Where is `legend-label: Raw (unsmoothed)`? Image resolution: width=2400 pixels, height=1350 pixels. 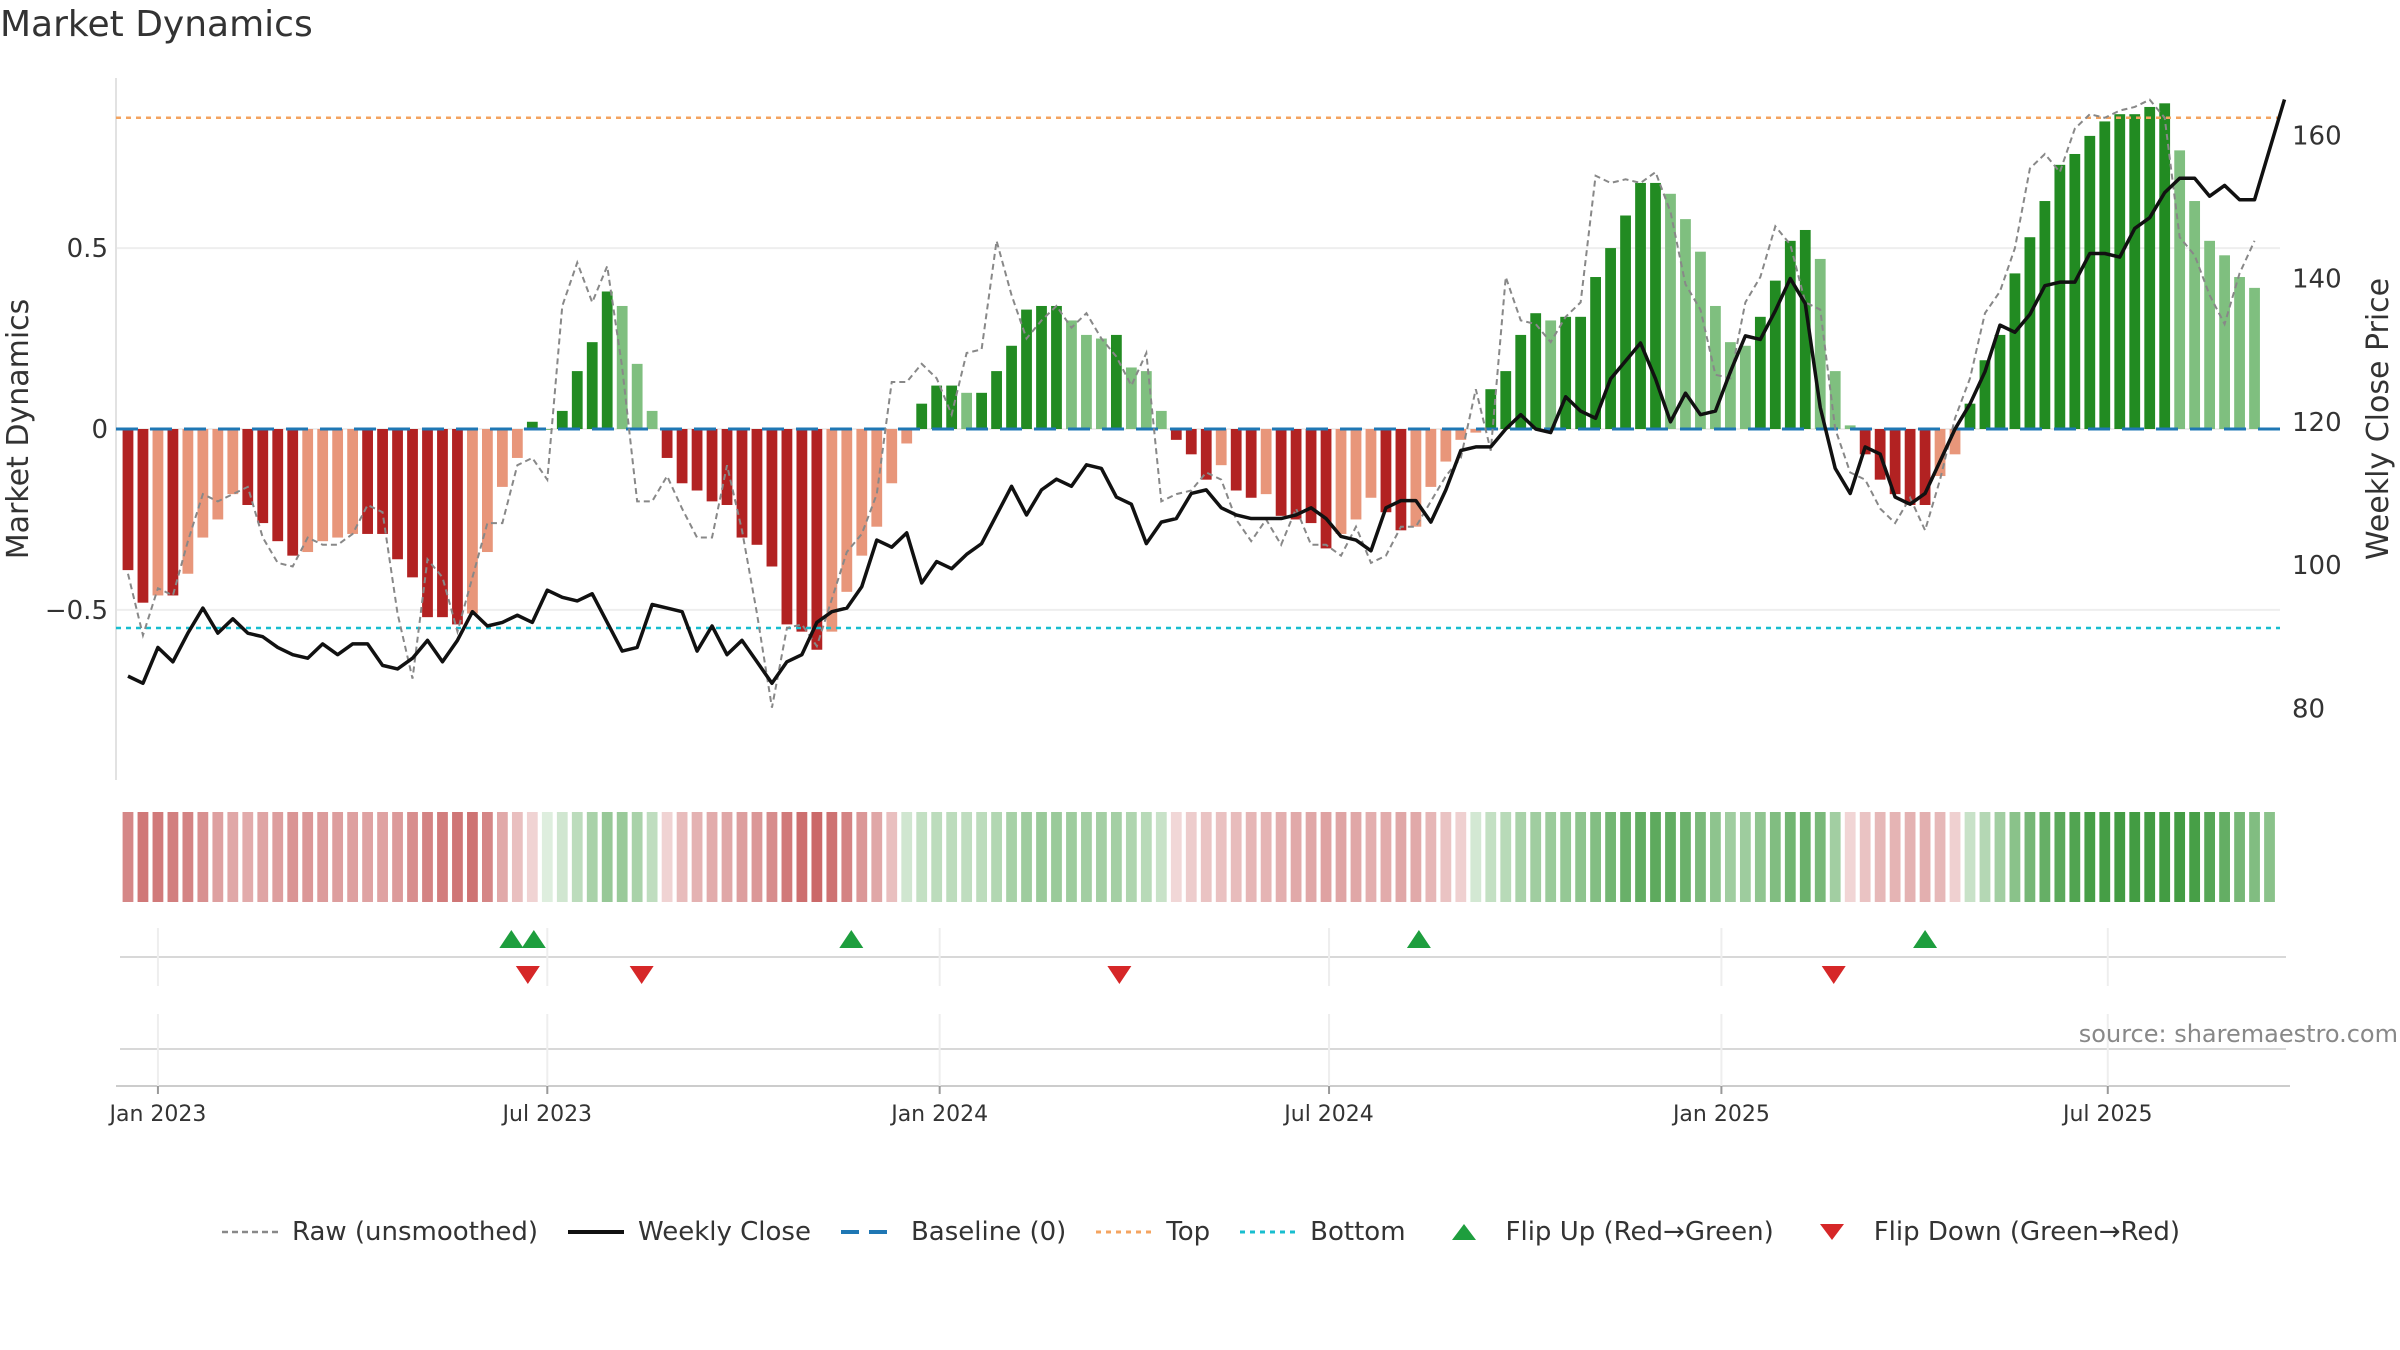 legend-label: Raw (unsmoothed) is located at coordinates (415, 1232).